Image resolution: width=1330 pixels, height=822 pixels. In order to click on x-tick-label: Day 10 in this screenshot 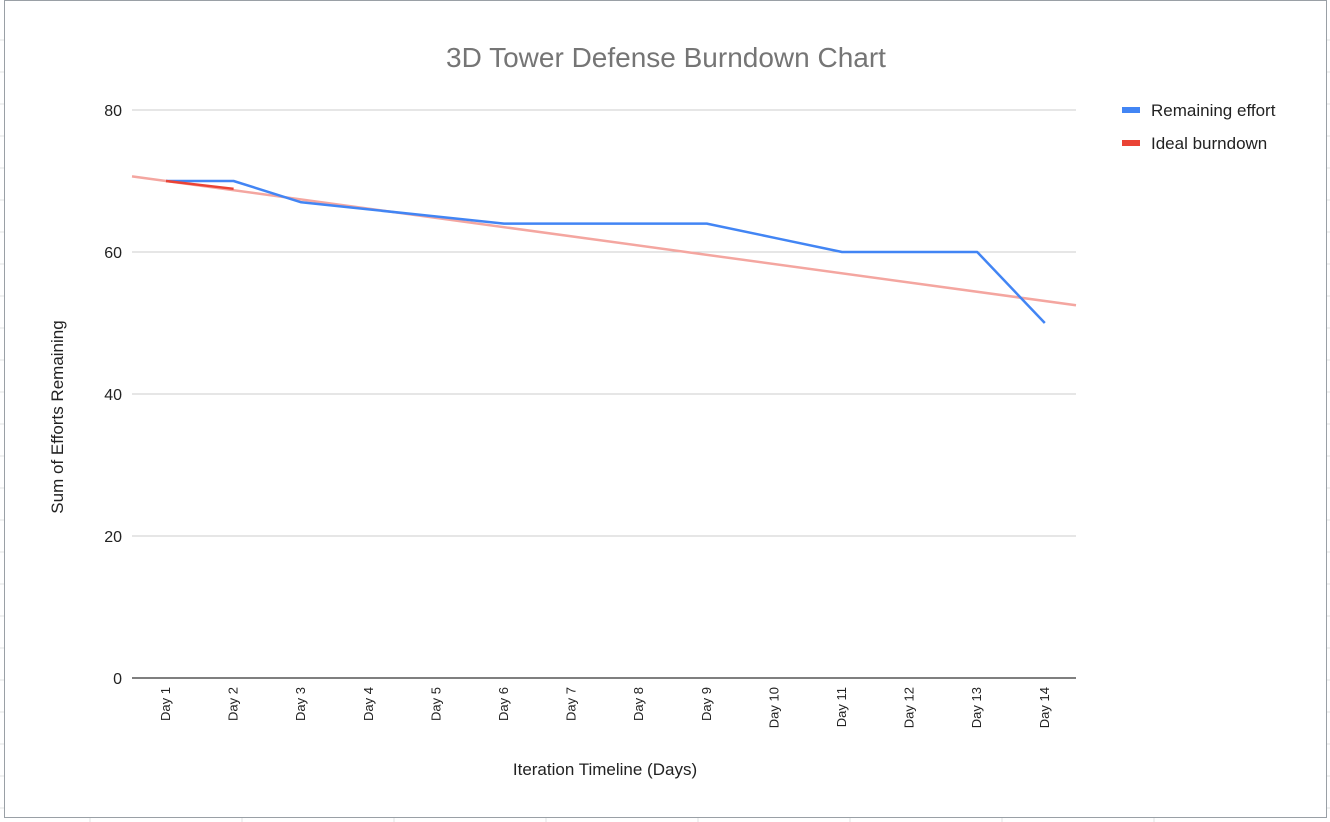, I will do `click(773, 707)`.